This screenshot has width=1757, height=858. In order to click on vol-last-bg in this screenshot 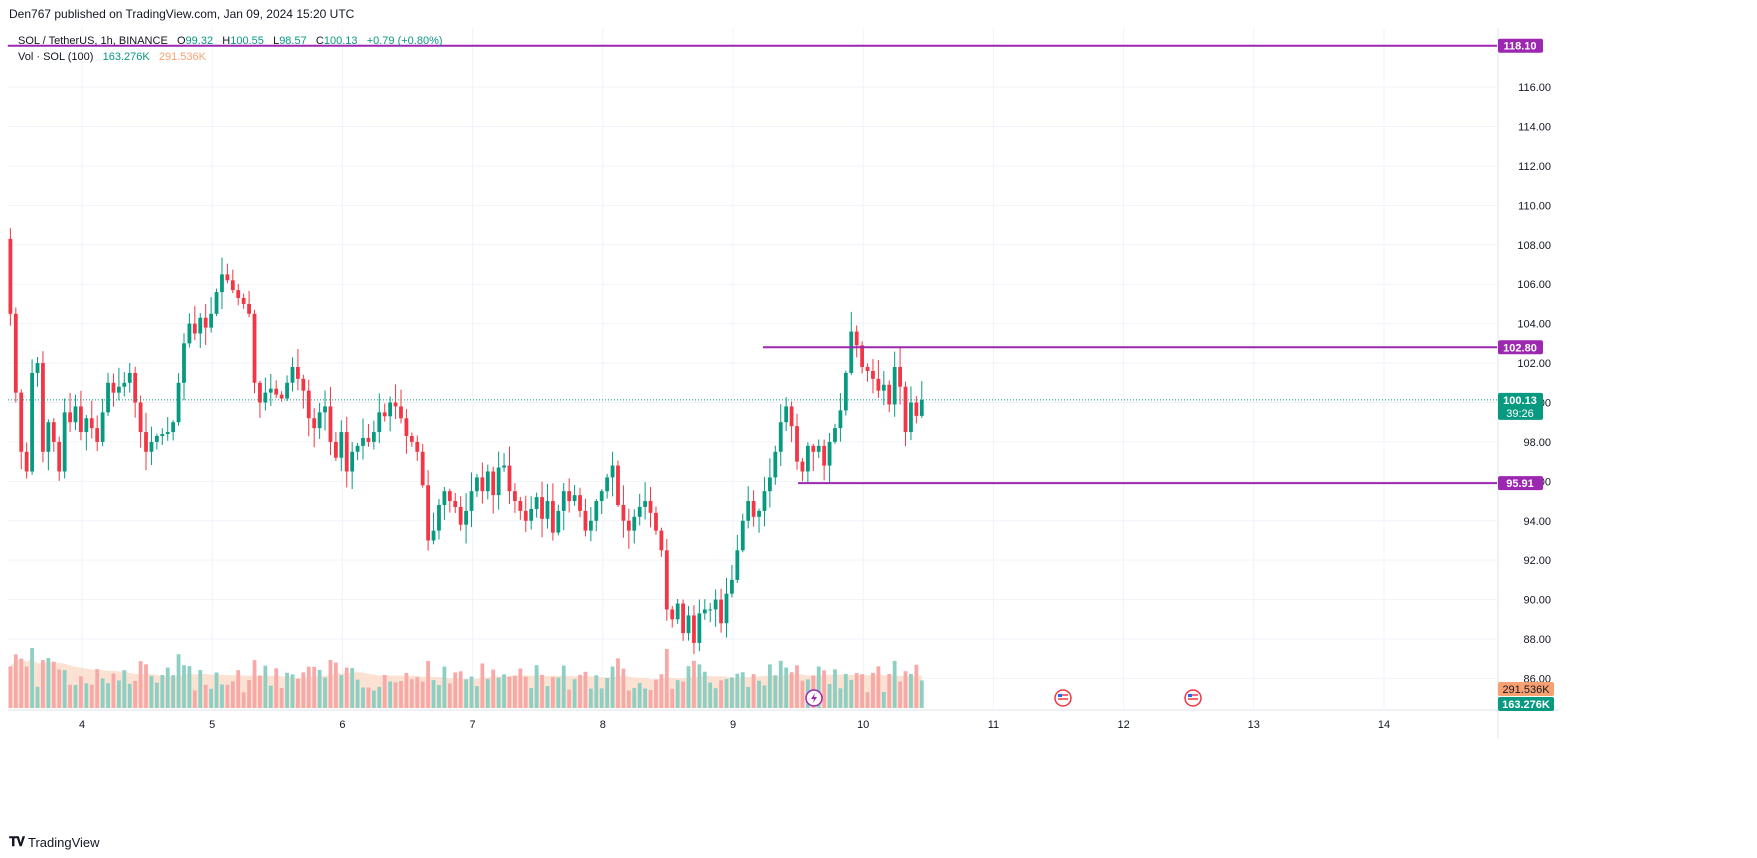, I will do `click(1526, 704)`.